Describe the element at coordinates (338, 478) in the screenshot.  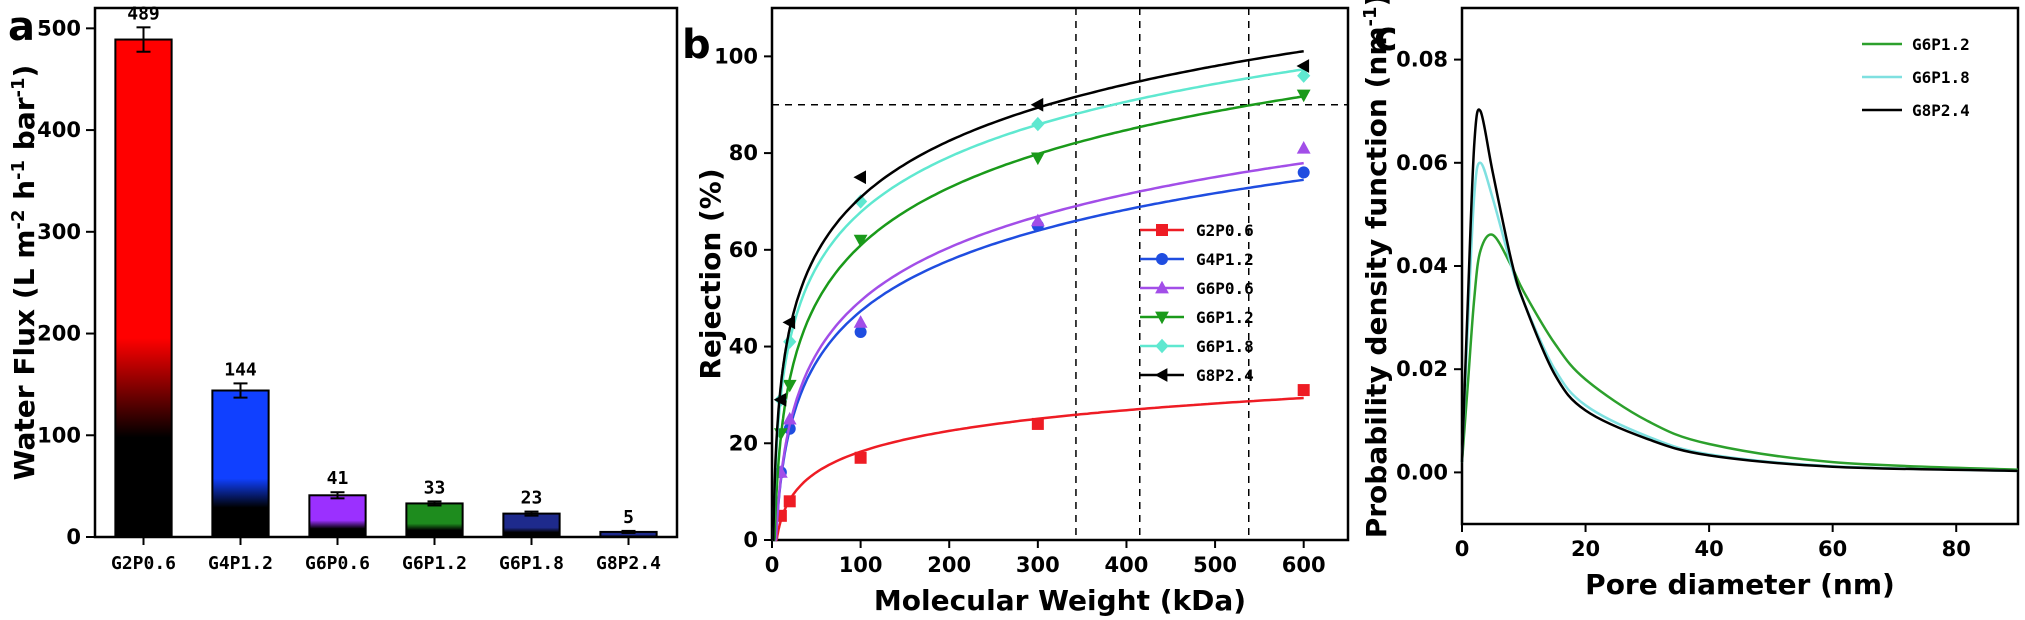
I see `data-label: 41` at that location.